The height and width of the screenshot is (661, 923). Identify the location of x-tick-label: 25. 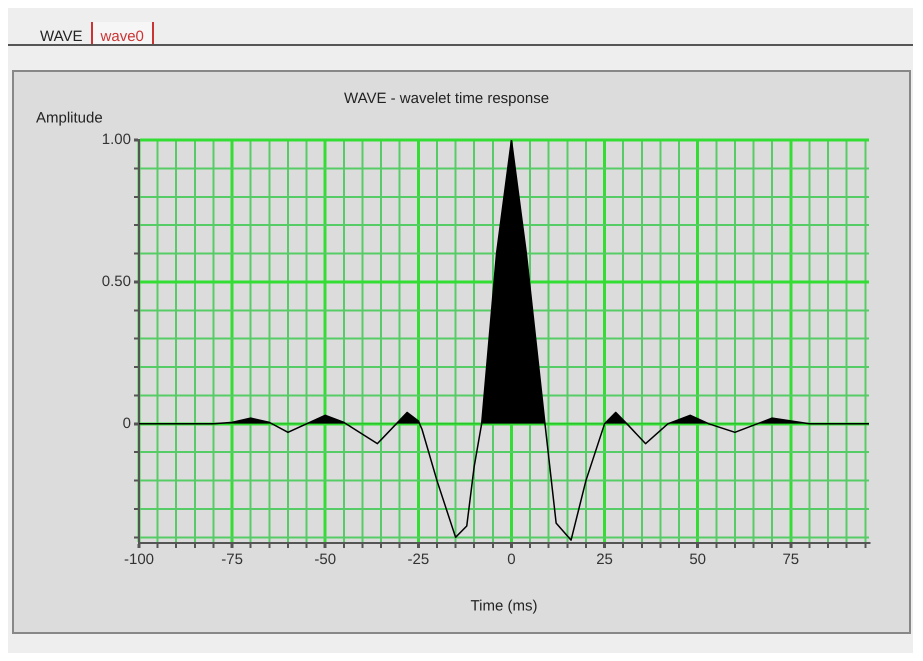
(604, 559).